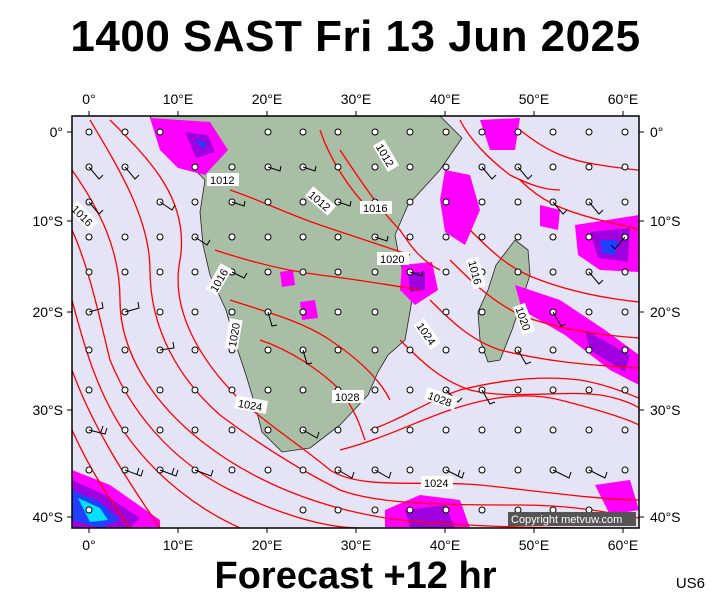 Image resolution: width=711 pixels, height=600 pixels. What do you see at coordinates (566, 520) in the screenshot?
I see `svg-text: Copyright metvuw.com` at bounding box center [566, 520].